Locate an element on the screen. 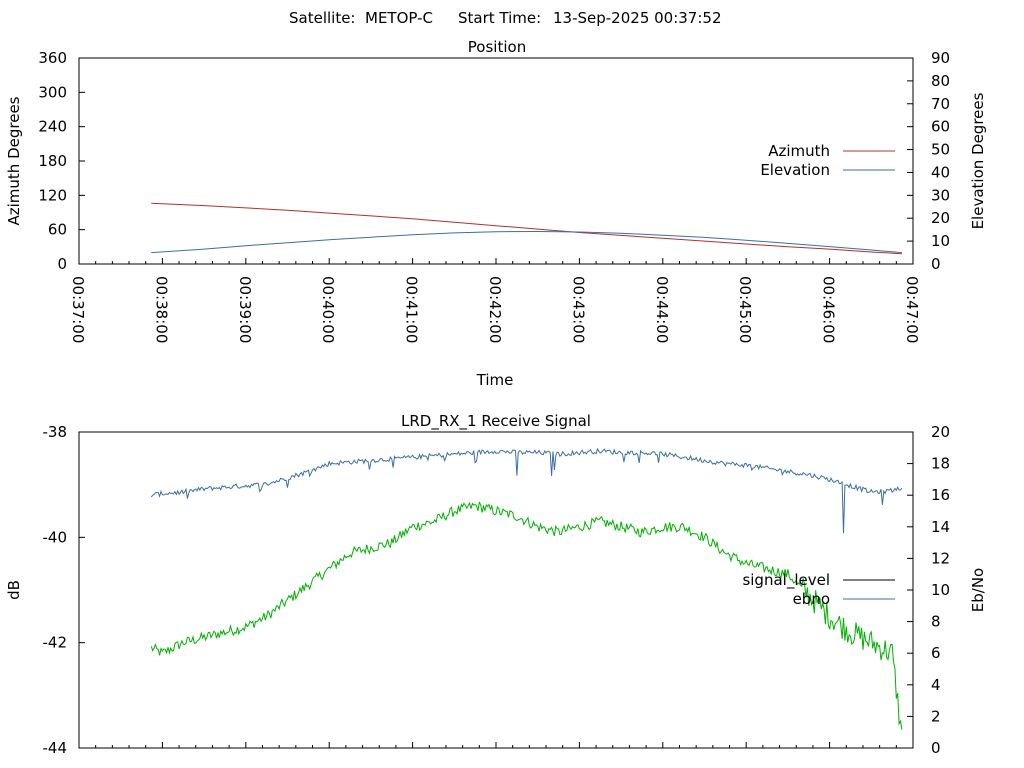  position-y-axis-label: Azimuth Degrees is located at coordinates (14, 160).